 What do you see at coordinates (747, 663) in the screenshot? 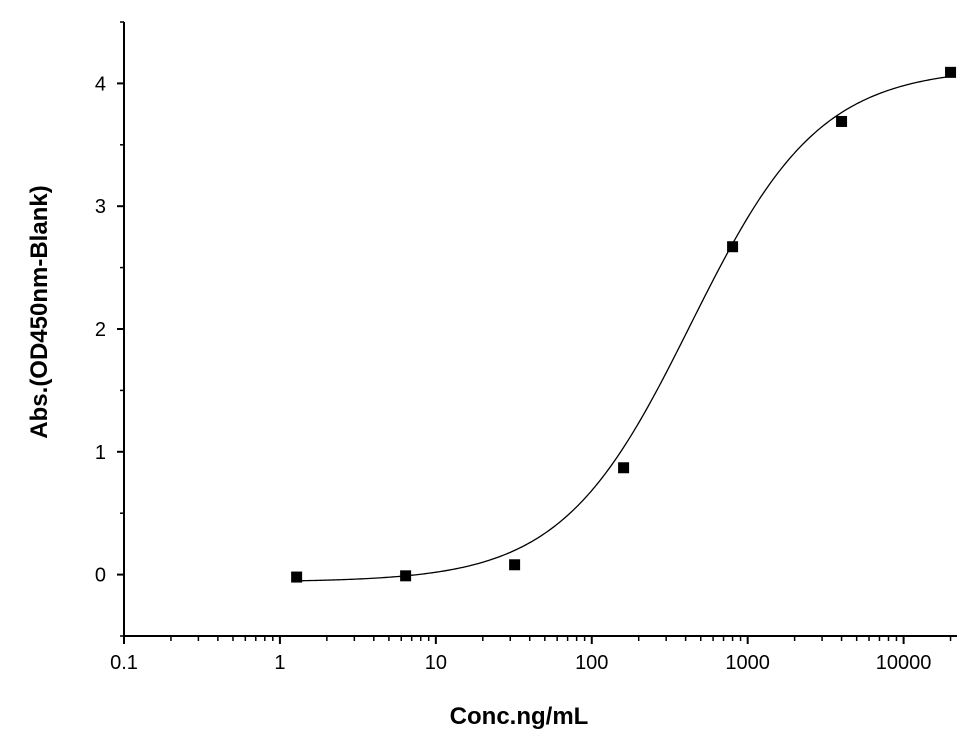
I see `x-tick-label: 1000` at bounding box center [747, 663].